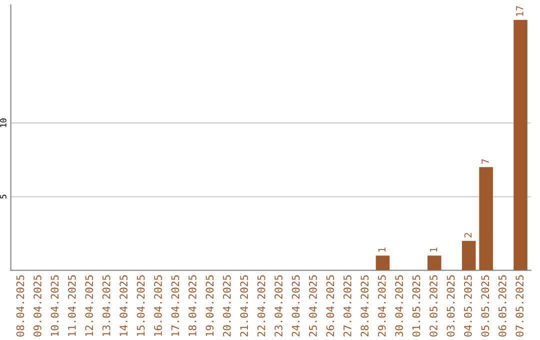 The width and height of the screenshot is (540, 340). What do you see at coordinates (416, 305) in the screenshot?
I see `x-tick-label: 01.05.2025` at bounding box center [416, 305].